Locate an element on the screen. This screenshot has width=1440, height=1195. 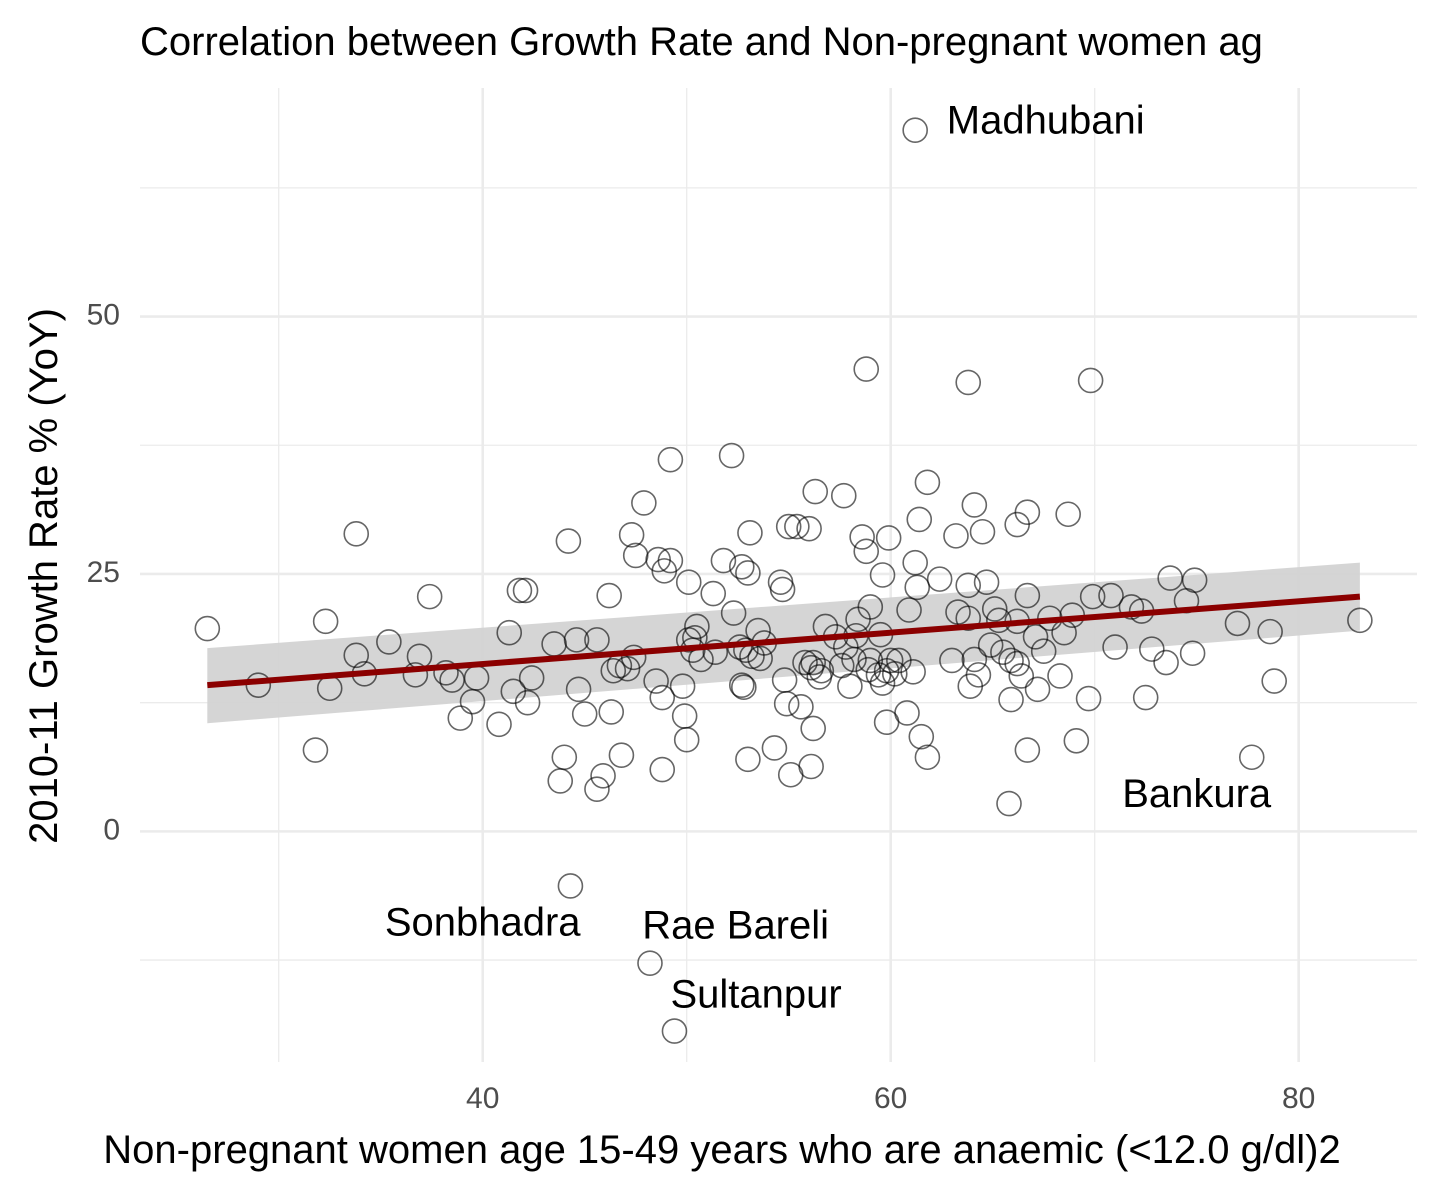
y-axis-label: 2010-11 Growth Rate % (YoY) is located at coordinates (44, 576).